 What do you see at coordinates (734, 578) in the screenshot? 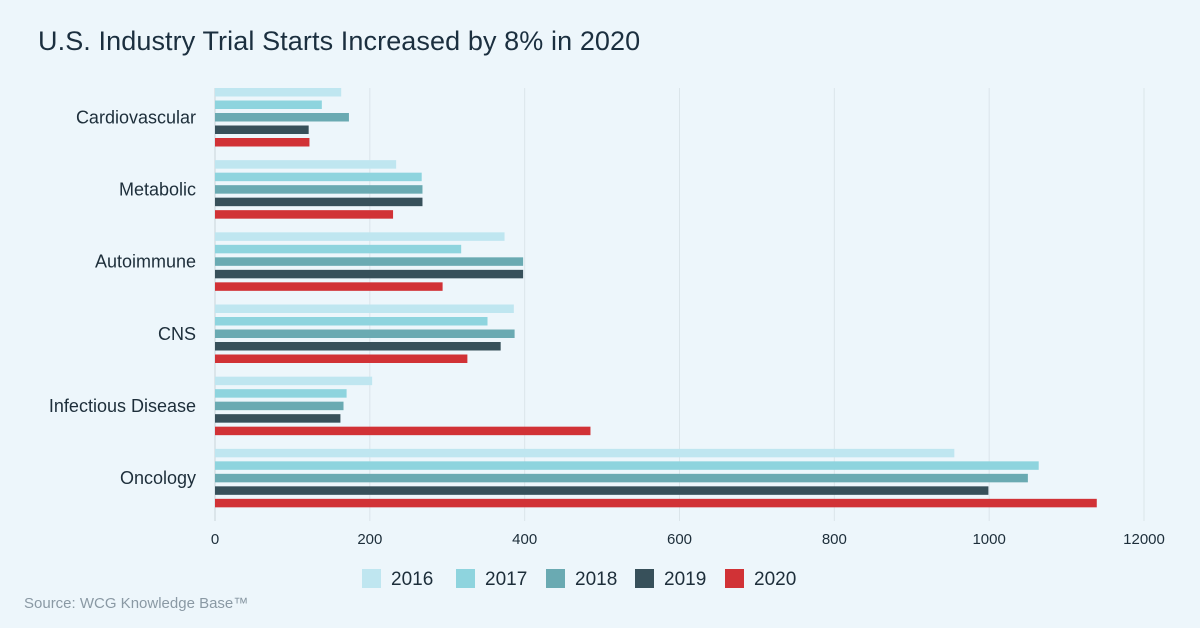
I see `legend-swatch-2020` at bounding box center [734, 578].